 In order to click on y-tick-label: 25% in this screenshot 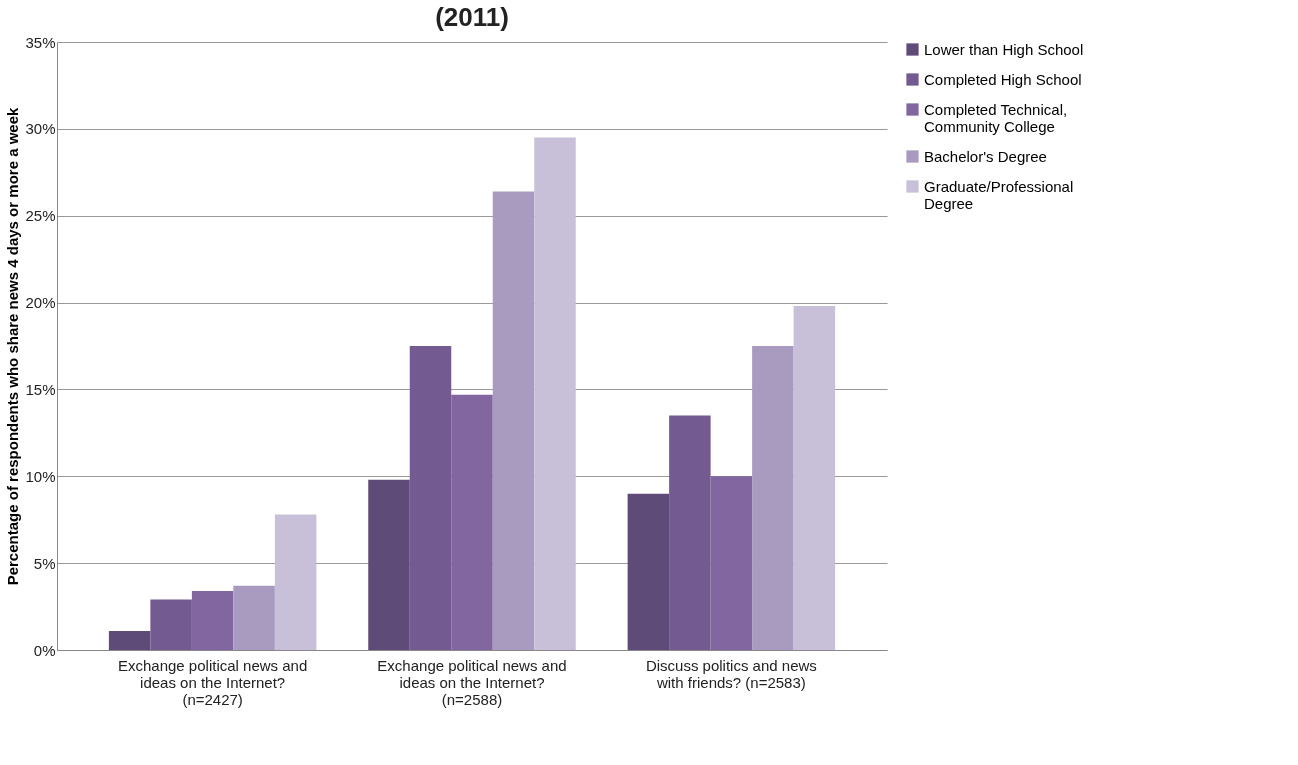, I will do `click(40, 216)`.